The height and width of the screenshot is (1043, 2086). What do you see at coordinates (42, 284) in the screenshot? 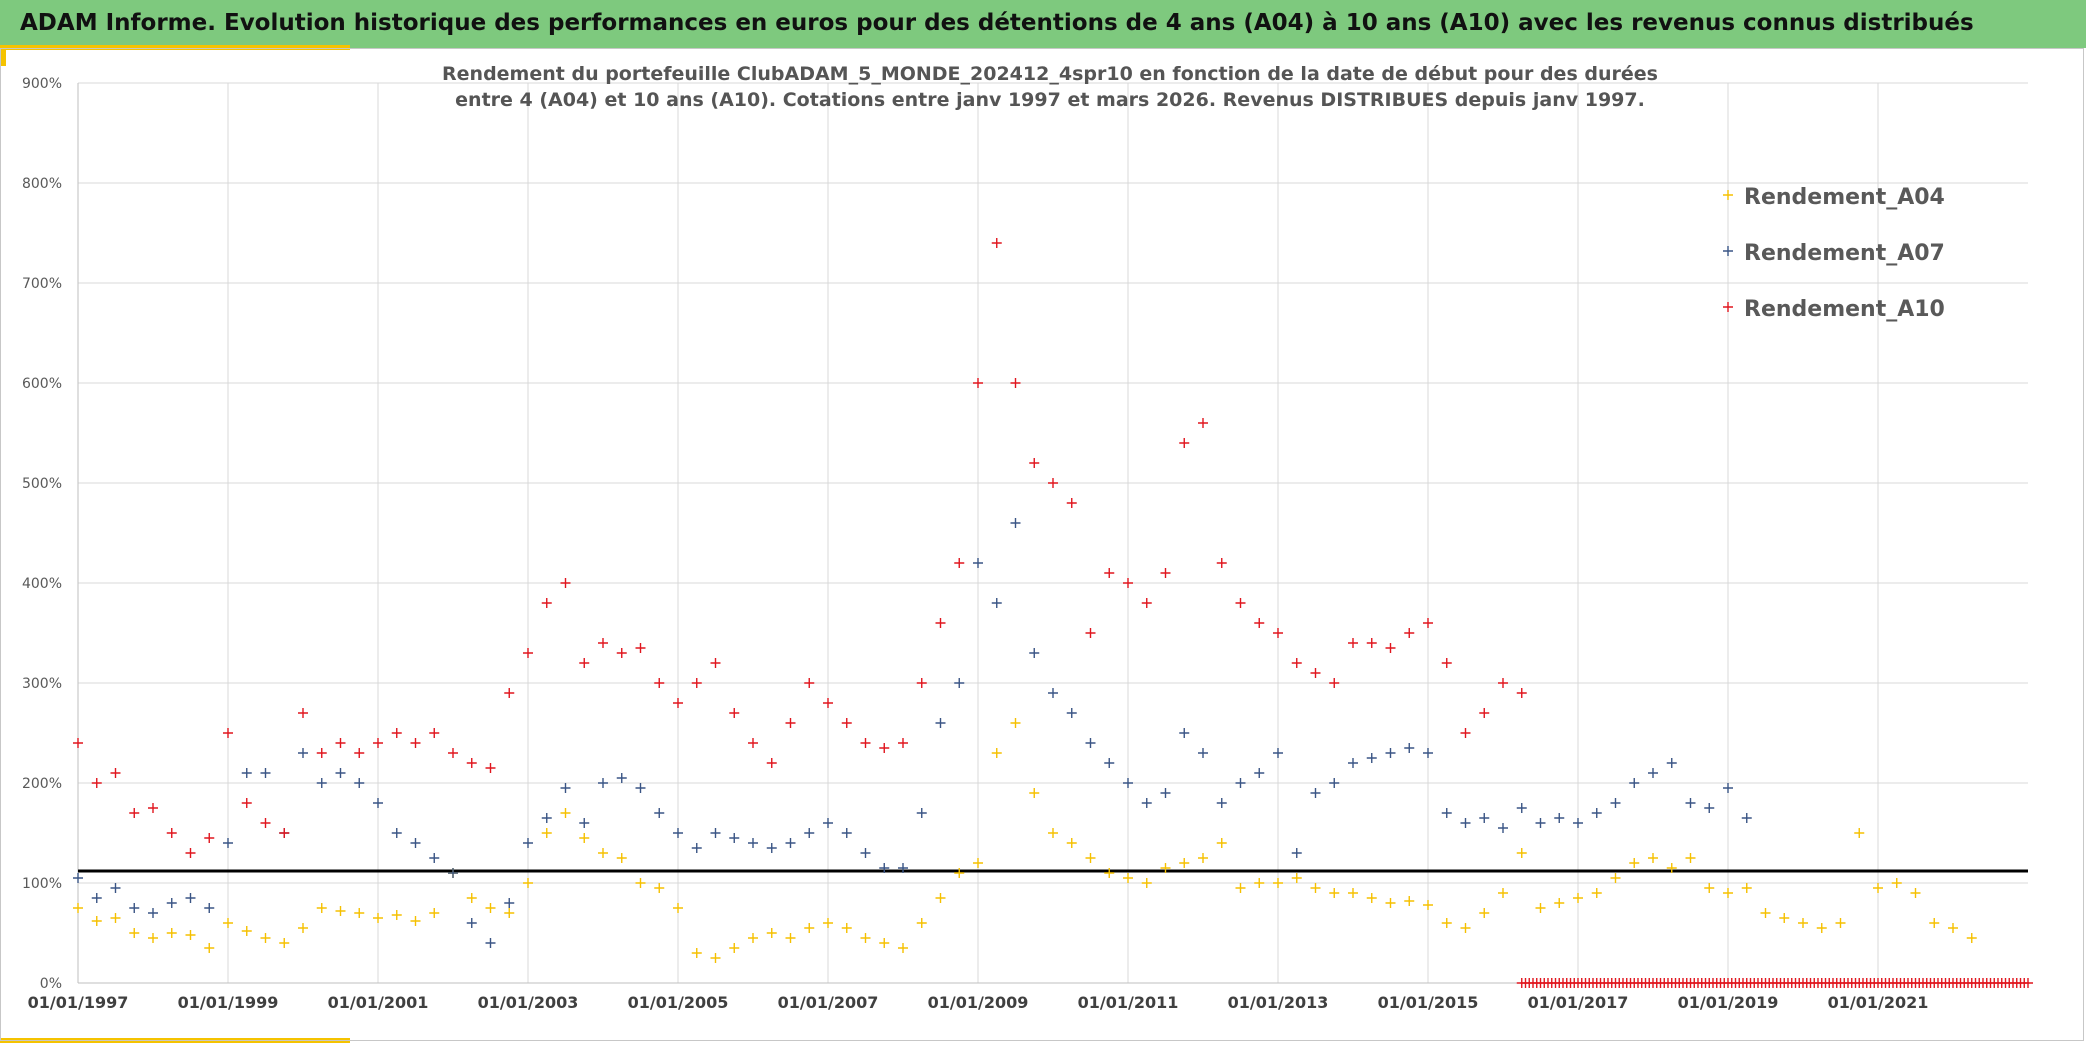
I see `y-tick-label: 700%` at bounding box center [42, 284].